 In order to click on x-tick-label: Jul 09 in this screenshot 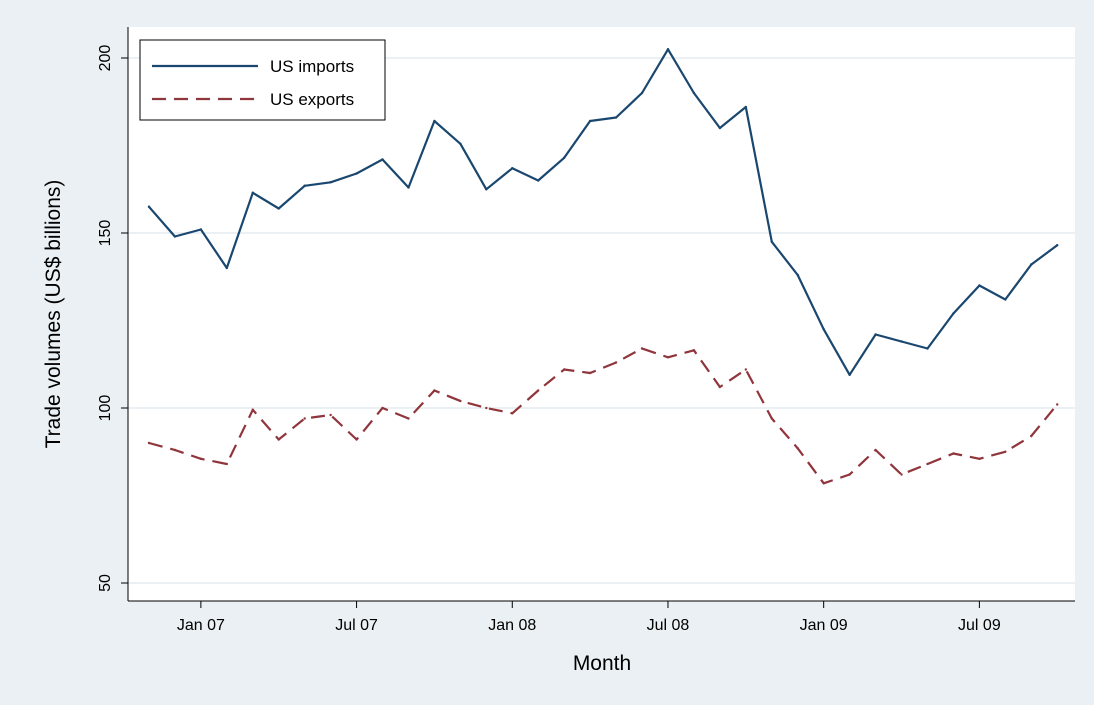, I will do `click(979, 625)`.